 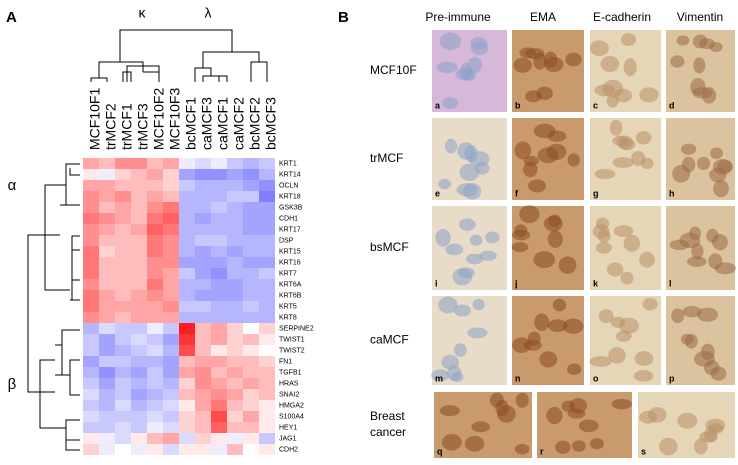 What do you see at coordinates (143, 126) in the screenshot?
I see `column-label: trMCF3` at bounding box center [143, 126].